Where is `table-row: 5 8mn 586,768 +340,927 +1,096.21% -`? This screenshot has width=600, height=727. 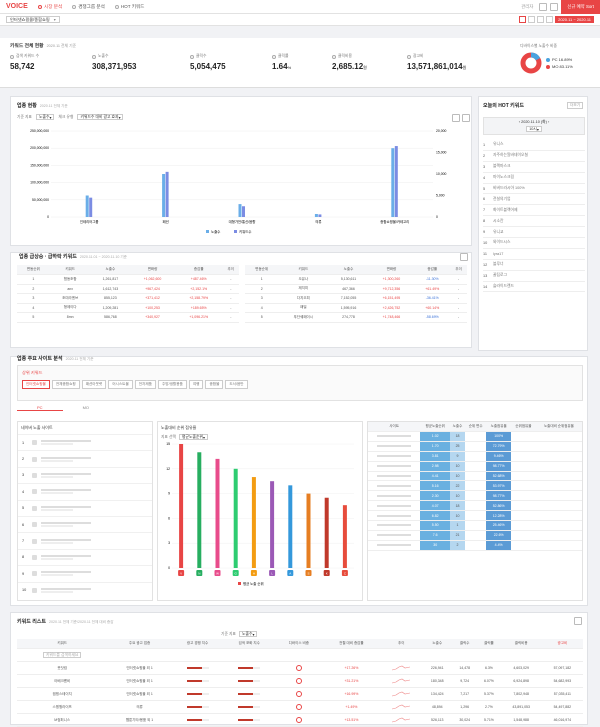 table-row: 5 8mn 586,768 +340,927 +1,096.21% - is located at coordinates (128, 317).